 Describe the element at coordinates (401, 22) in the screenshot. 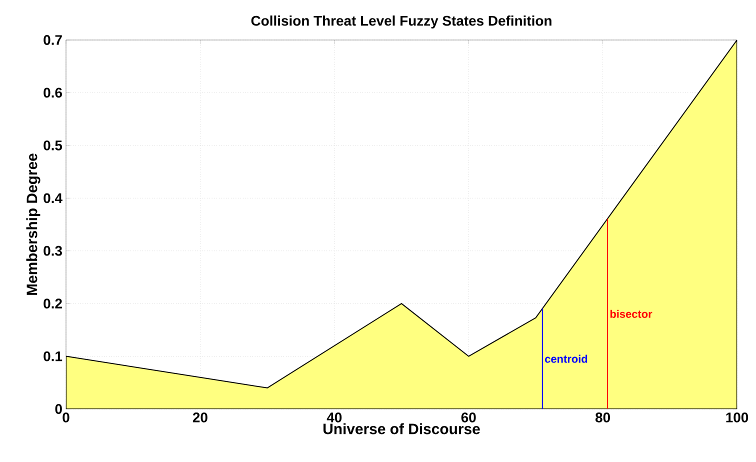

I see `chart-title: Collision Threat Level Fuzzy States Definition` at that location.